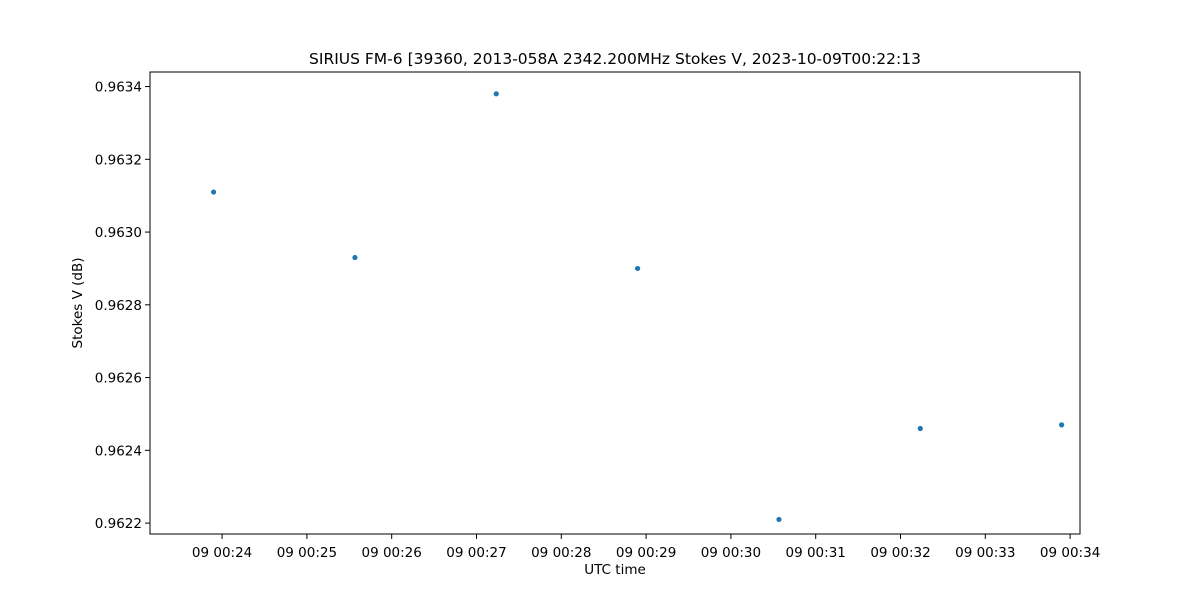 Image resolution: width=1200 pixels, height=604 pixels. I want to click on y-tick-label: 0.9624, so click(118, 451).